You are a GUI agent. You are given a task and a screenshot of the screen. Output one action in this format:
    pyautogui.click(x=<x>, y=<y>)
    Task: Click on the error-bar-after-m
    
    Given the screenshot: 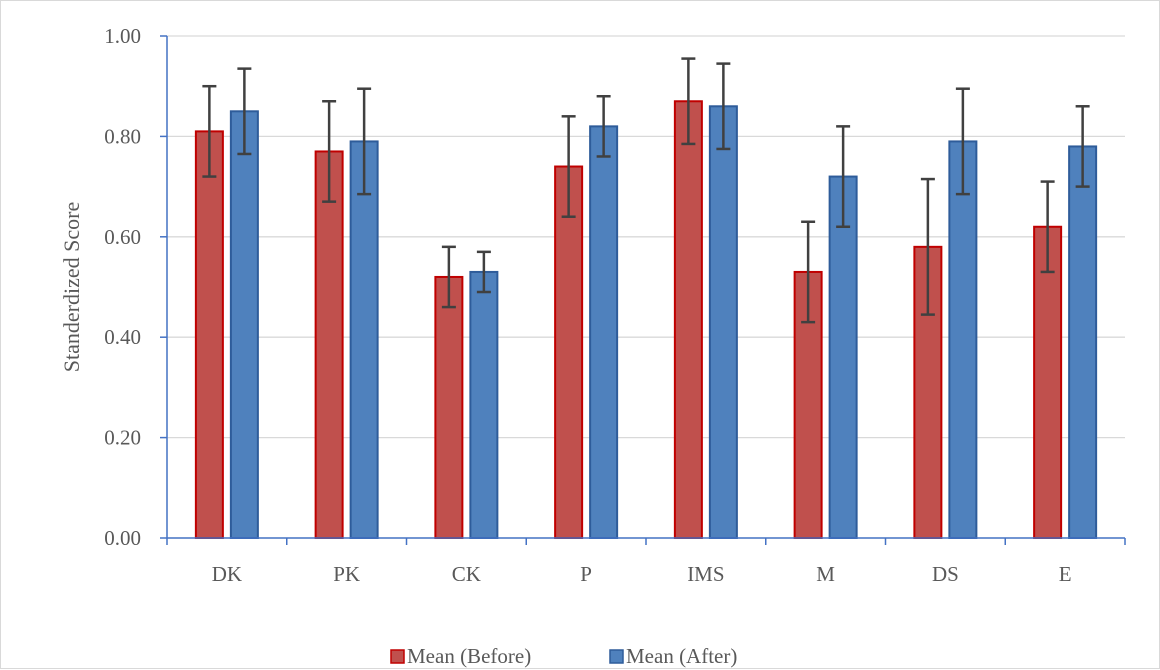 What is the action you would take?
    pyautogui.click(x=843, y=177)
    